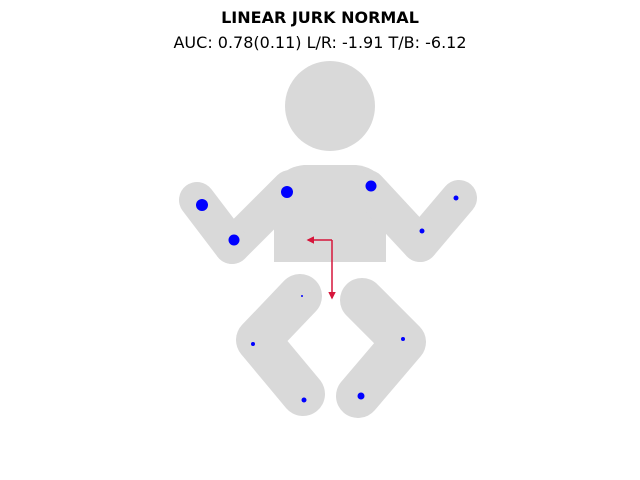 The height and width of the screenshot is (480, 640). What do you see at coordinates (361, 396) in the screenshot?
I see `marker-right-foot` at bounding box center [361, 396].